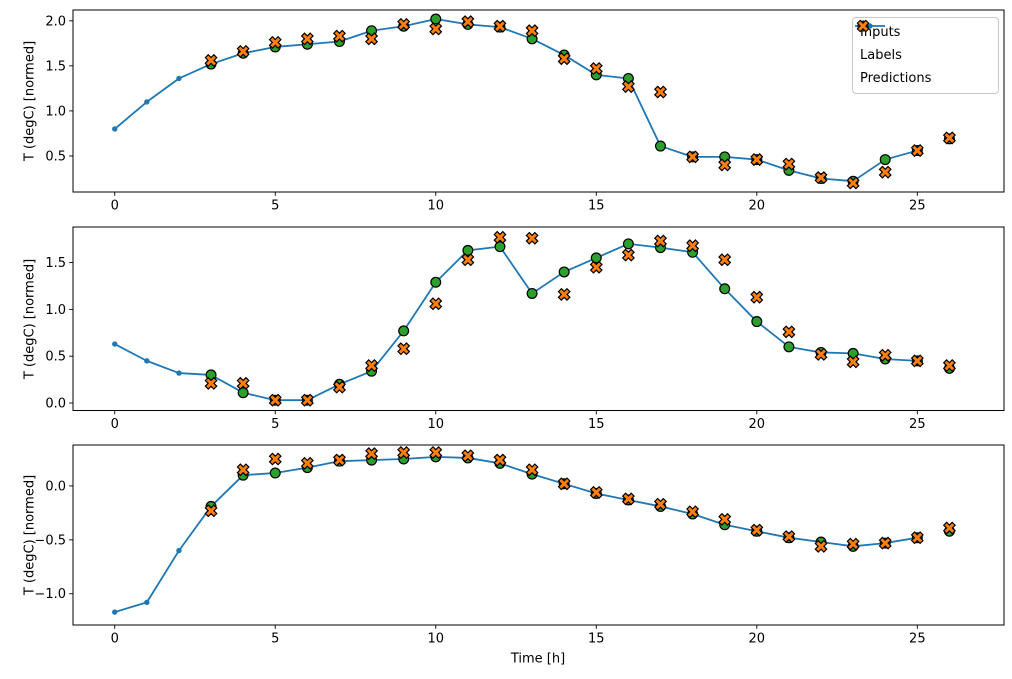  Describe the element at coordinates (55, 310) in the screenshot. I see `y-tick-label: 1.0` at that location.